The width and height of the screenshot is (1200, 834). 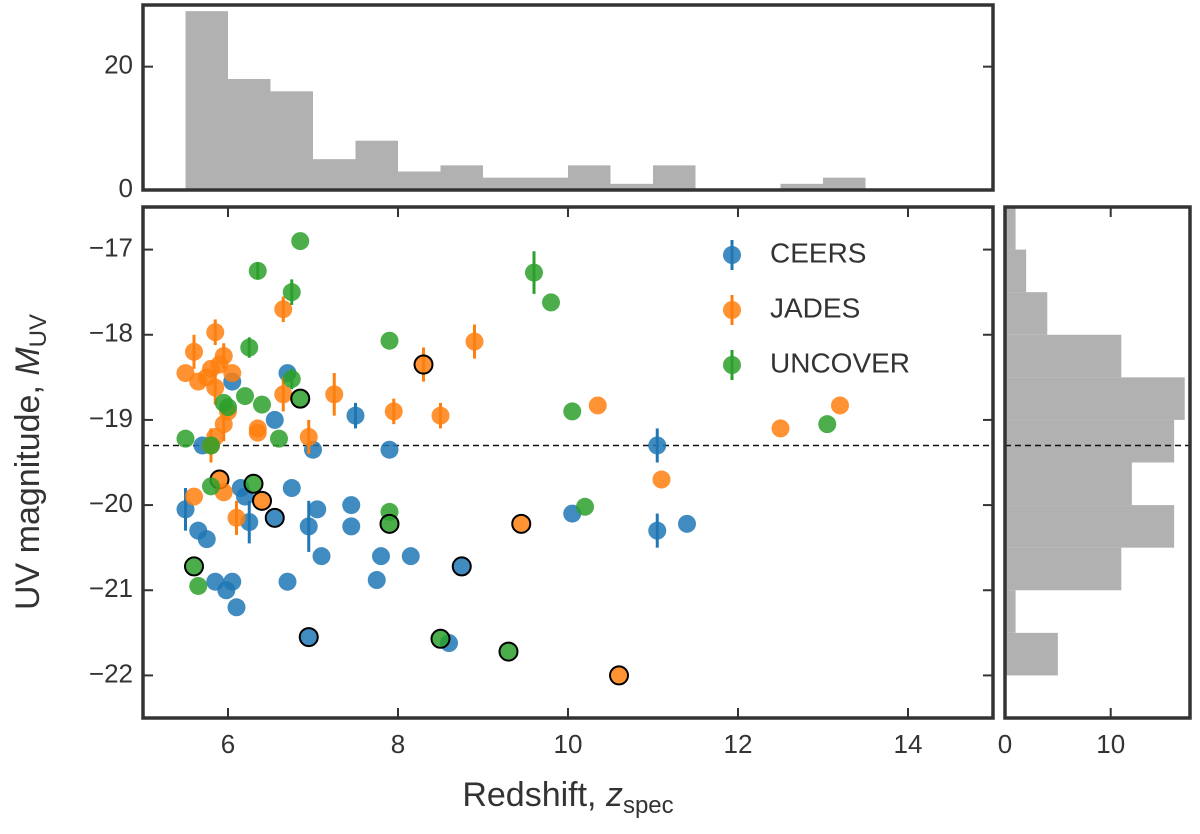 What do you see at coordinates (818, 252) in the screenshot?
I see `legend-label: CEERS` at bounding box center [818, 252].